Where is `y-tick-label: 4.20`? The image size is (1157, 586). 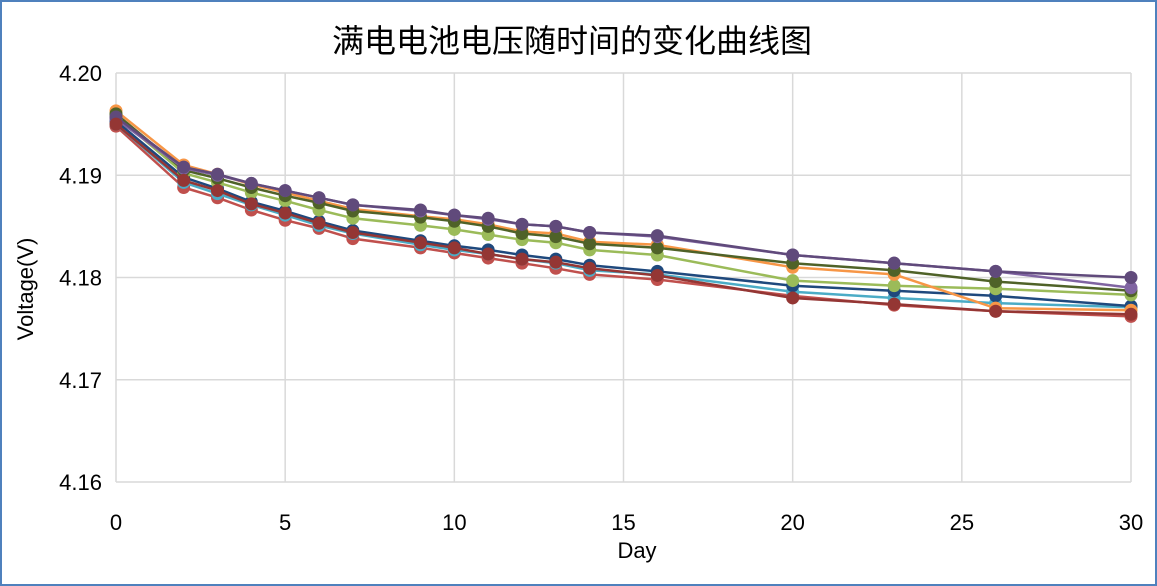 y-tick-label: 4.20 is located at coordinates (80, 73).